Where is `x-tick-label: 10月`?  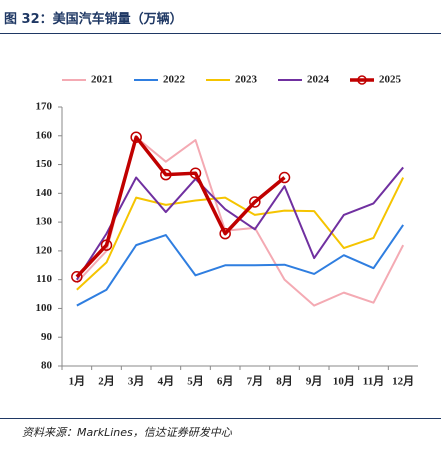 x-tick-label: 10月 is located at coordinates (344, 381).